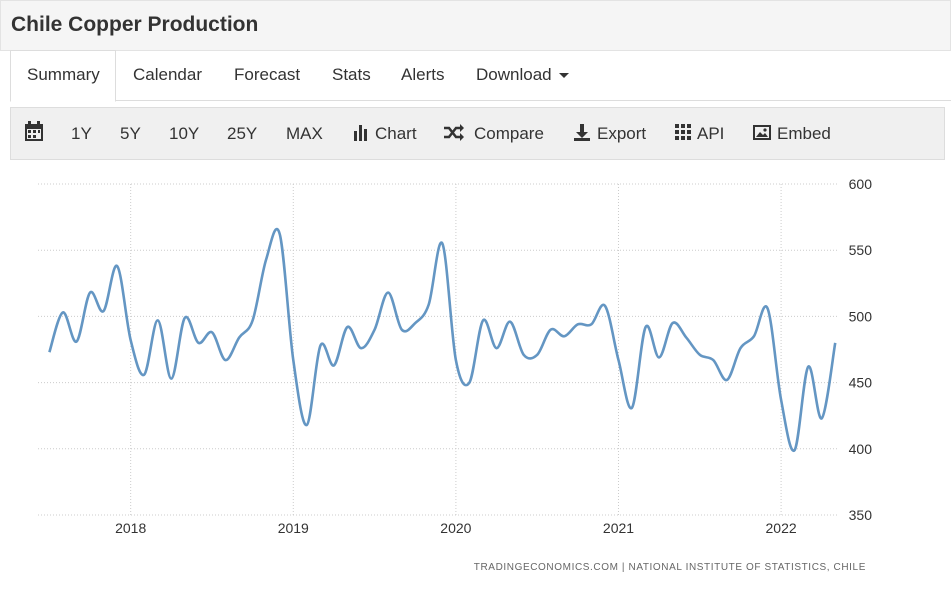 The image size is (951, 595). What do you see at coordinates (522, 75) in the screenshot?
I see `tab: Download` at bounding box center [522, 75].